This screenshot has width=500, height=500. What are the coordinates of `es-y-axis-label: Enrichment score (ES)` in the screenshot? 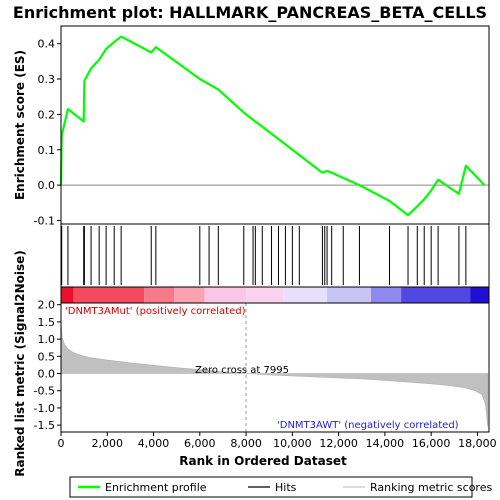 It's located at (20, 125).